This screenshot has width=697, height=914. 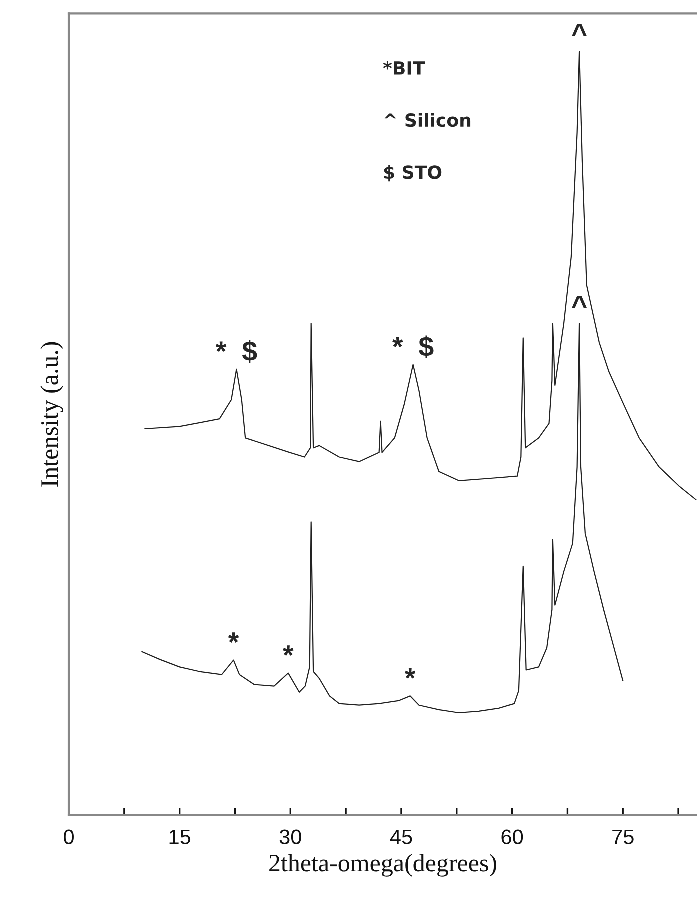 What do you see at coordinates (413, 173) in the screenshot?
I see `annotation: $ STO` at bounding box center [413, 173].